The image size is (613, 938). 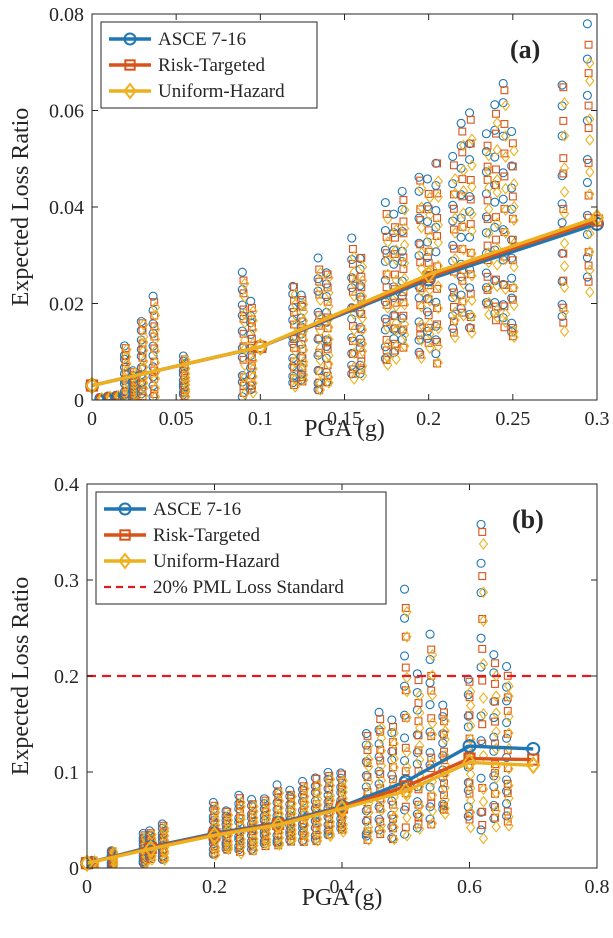 I want to click on x-tick-label: 0.8, so click(x=597, y=887).